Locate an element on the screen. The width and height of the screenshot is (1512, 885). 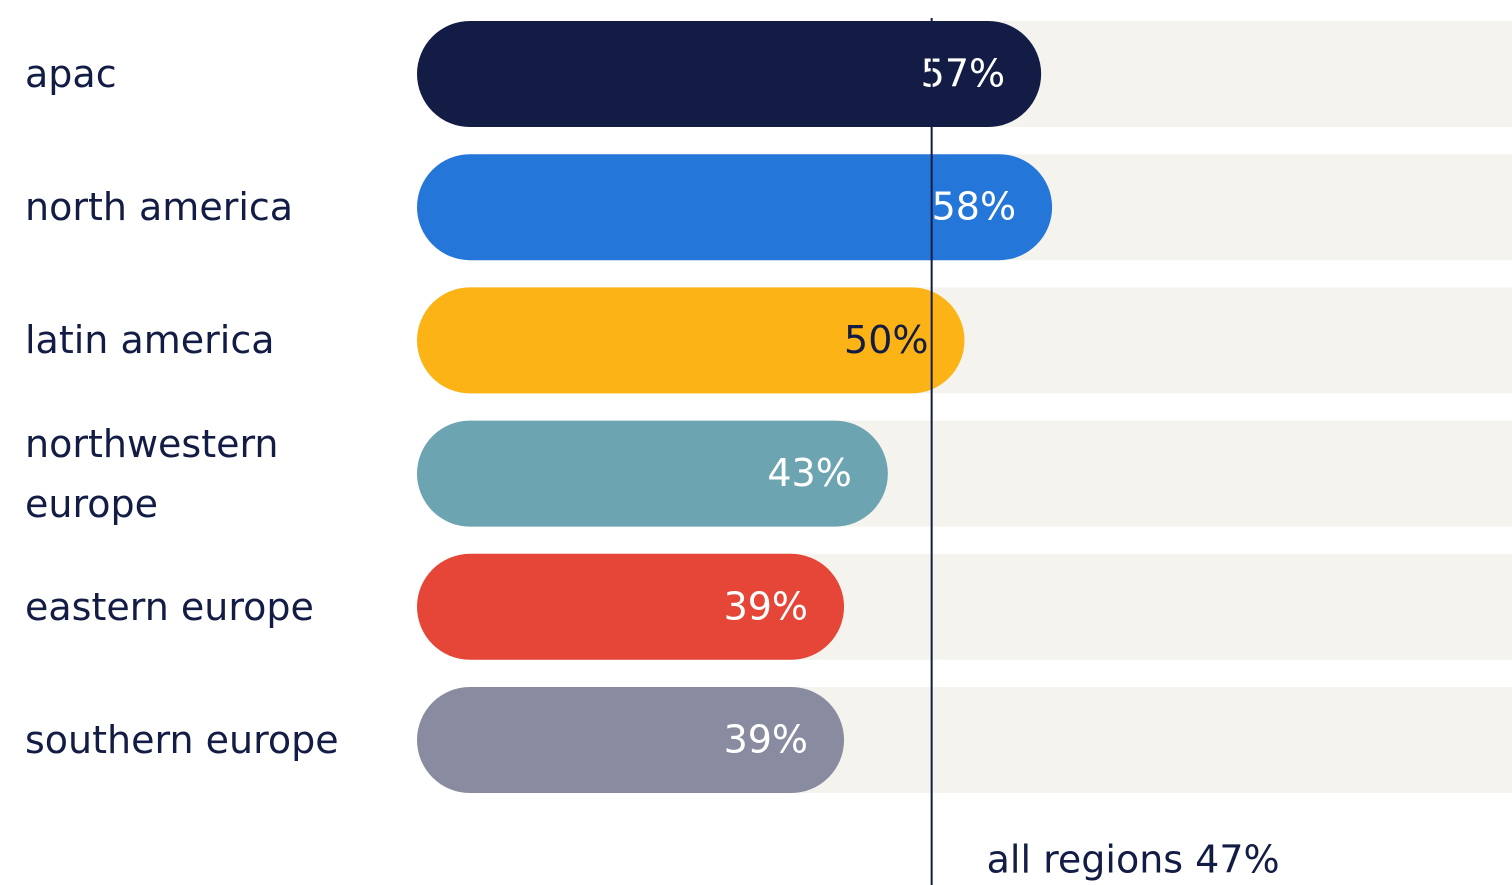
value-label: 50% is located at coordinates (886, 340).